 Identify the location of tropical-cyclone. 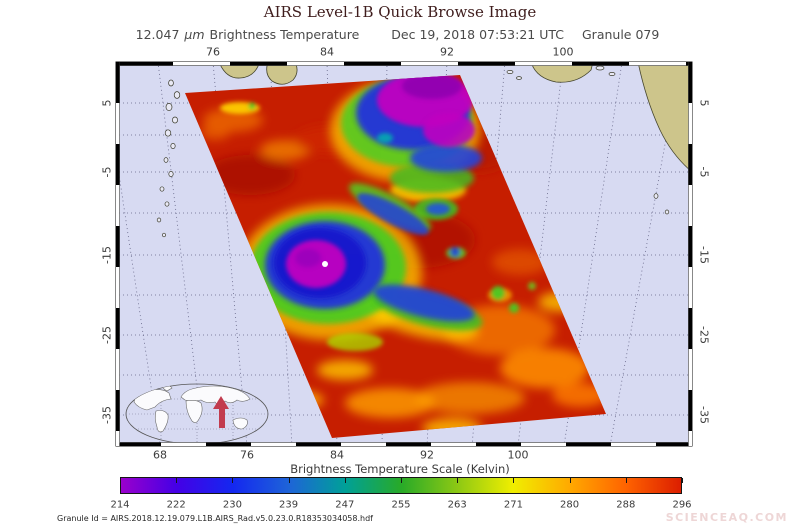
(360, 261).